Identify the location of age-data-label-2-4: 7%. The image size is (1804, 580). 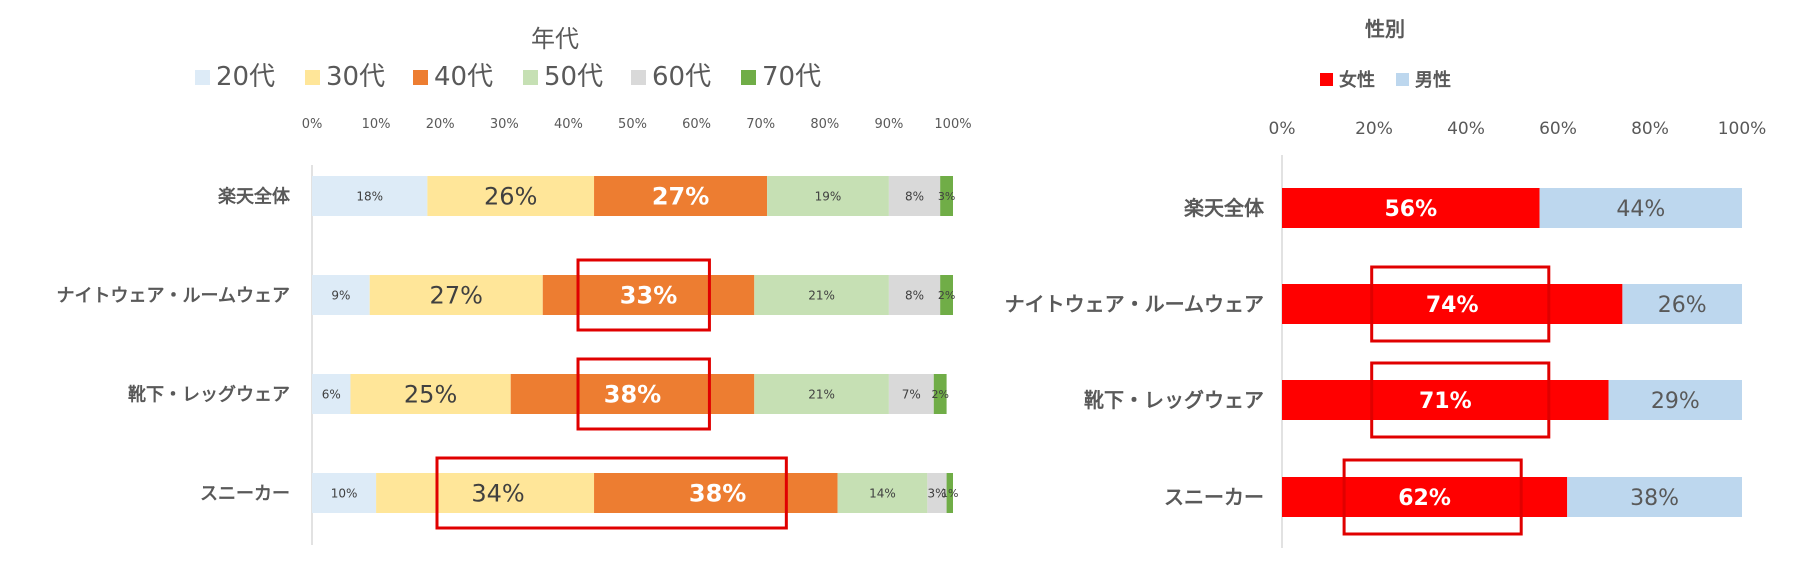
(911, 394).